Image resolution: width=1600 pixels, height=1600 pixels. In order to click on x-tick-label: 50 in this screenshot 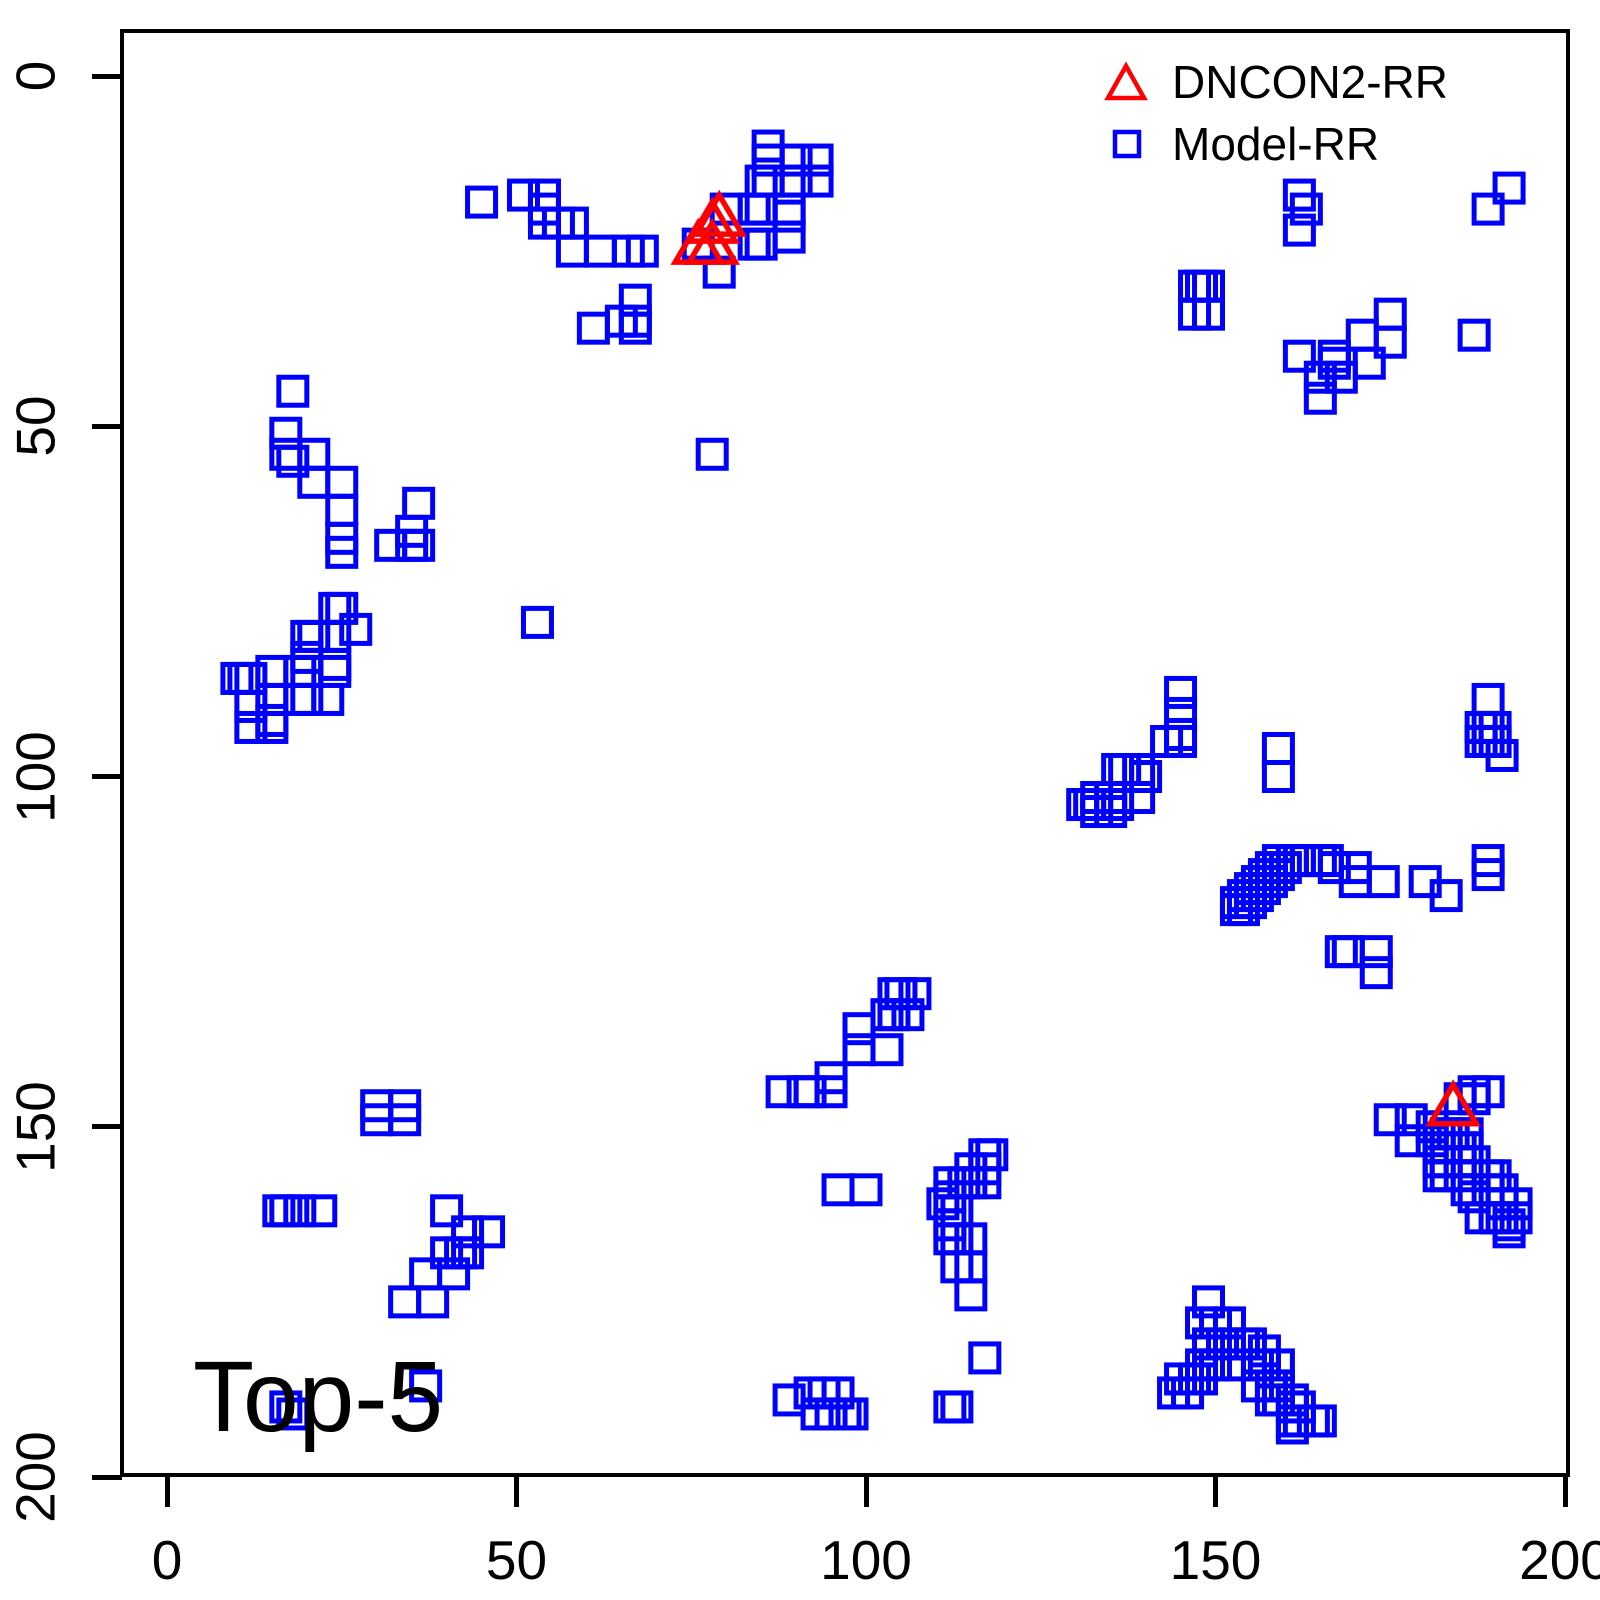, I will do `click(516, 1560)`.